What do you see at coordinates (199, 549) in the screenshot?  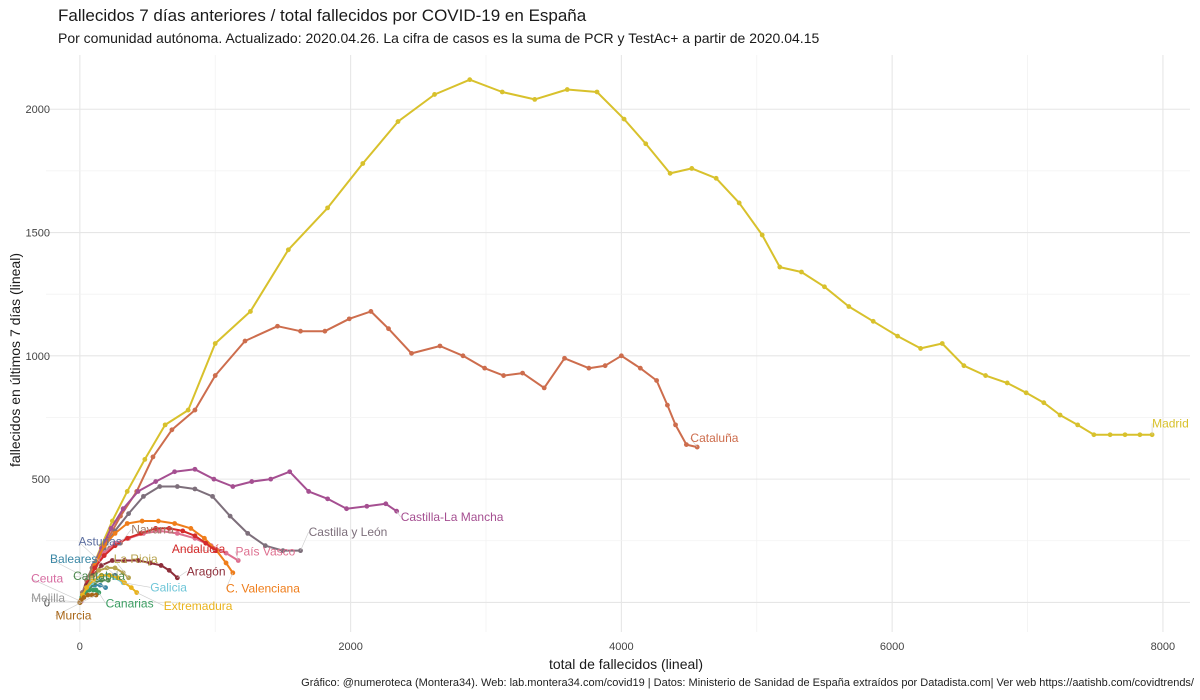 I see `series-label-andalucia: Andalucía` at bounding box center [199, 549].